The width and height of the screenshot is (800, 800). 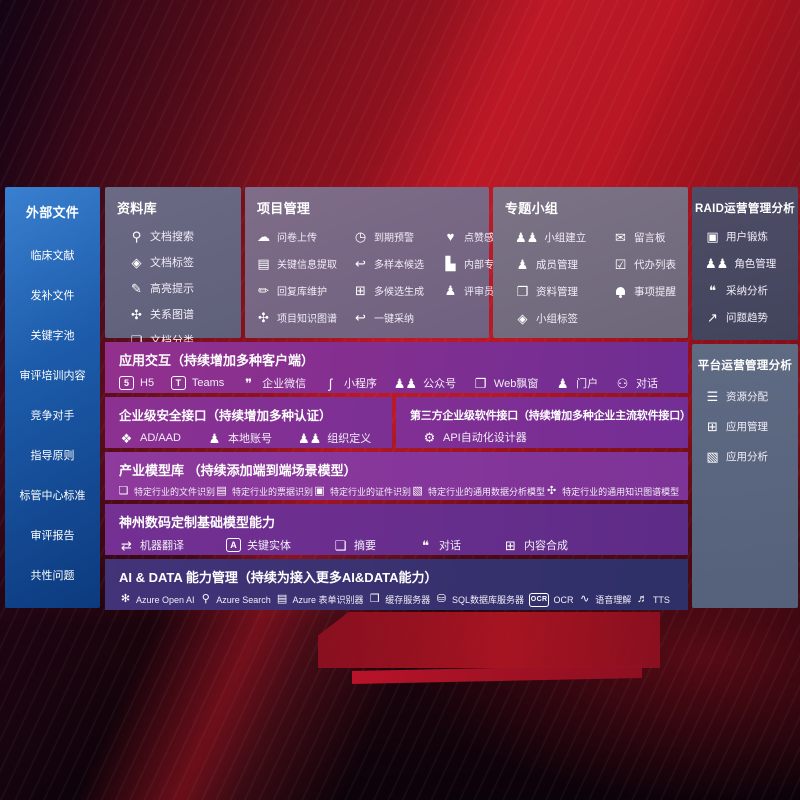 What do you see at coordinates (506, 383) in the screenshot?
I see `item-web-popup: ❐ Web飘窗` at bounding box center [506, 383].